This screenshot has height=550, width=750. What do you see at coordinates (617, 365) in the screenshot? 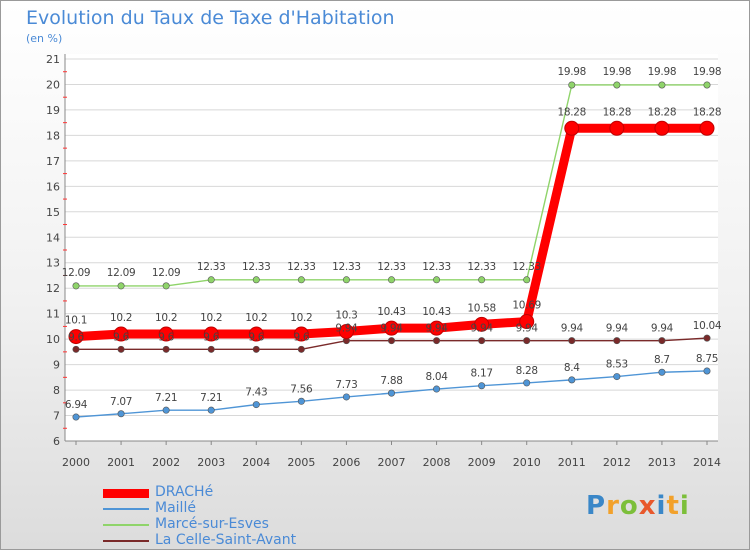
I see `data-label-maill--2012: 8.53` at bounding box center [617, 365].